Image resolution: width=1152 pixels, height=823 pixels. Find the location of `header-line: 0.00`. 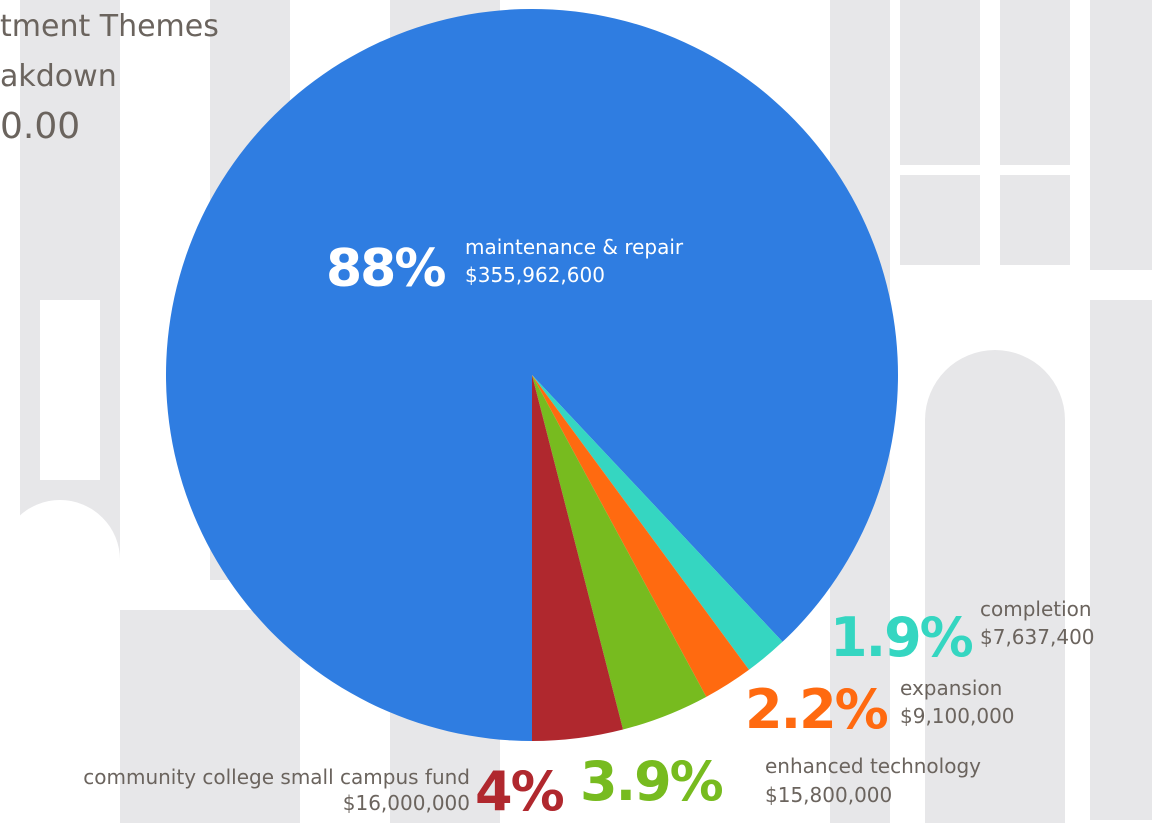

header-line: 0.00 is located at coordinates (40, 126).